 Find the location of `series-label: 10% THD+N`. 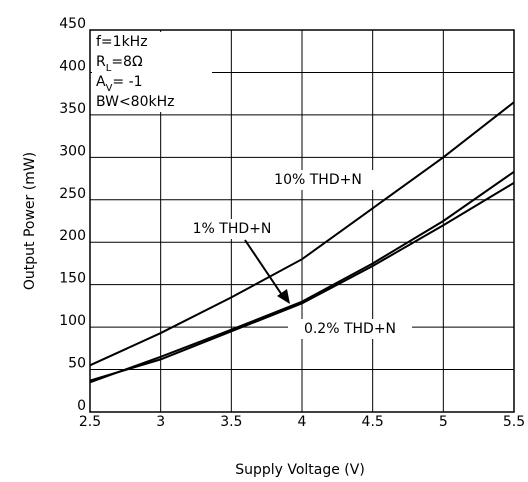

series-label: 10% THD+N is located at coordinates (318, 180).